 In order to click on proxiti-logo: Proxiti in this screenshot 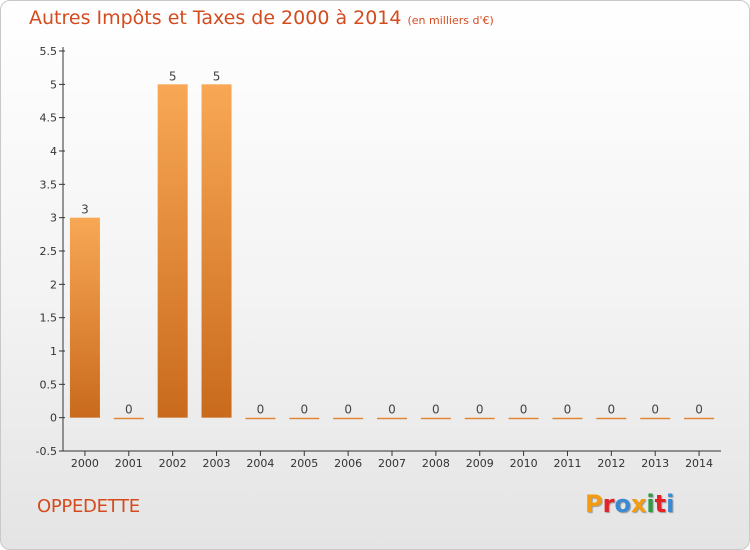, I will do `click(629, 504)`.